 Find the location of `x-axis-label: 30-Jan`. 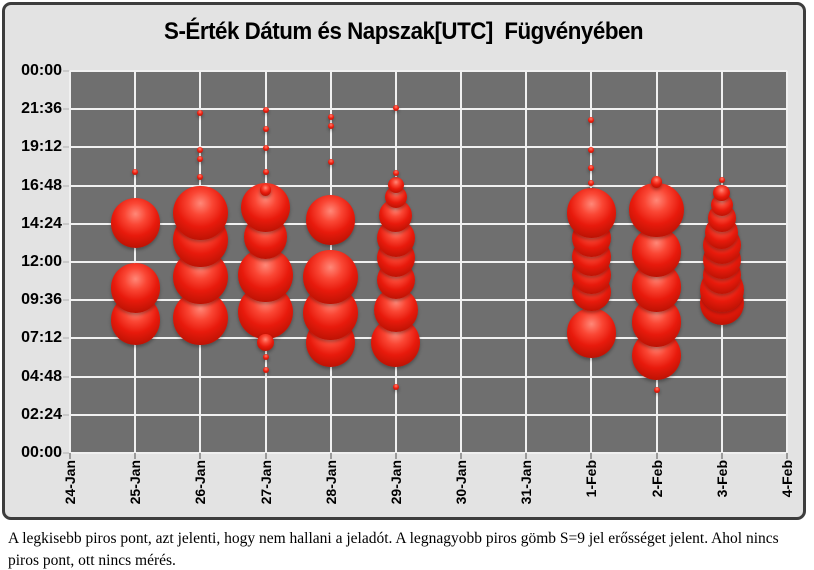

x-axis-label: 30-Jan is located at coordinates (461, 482).